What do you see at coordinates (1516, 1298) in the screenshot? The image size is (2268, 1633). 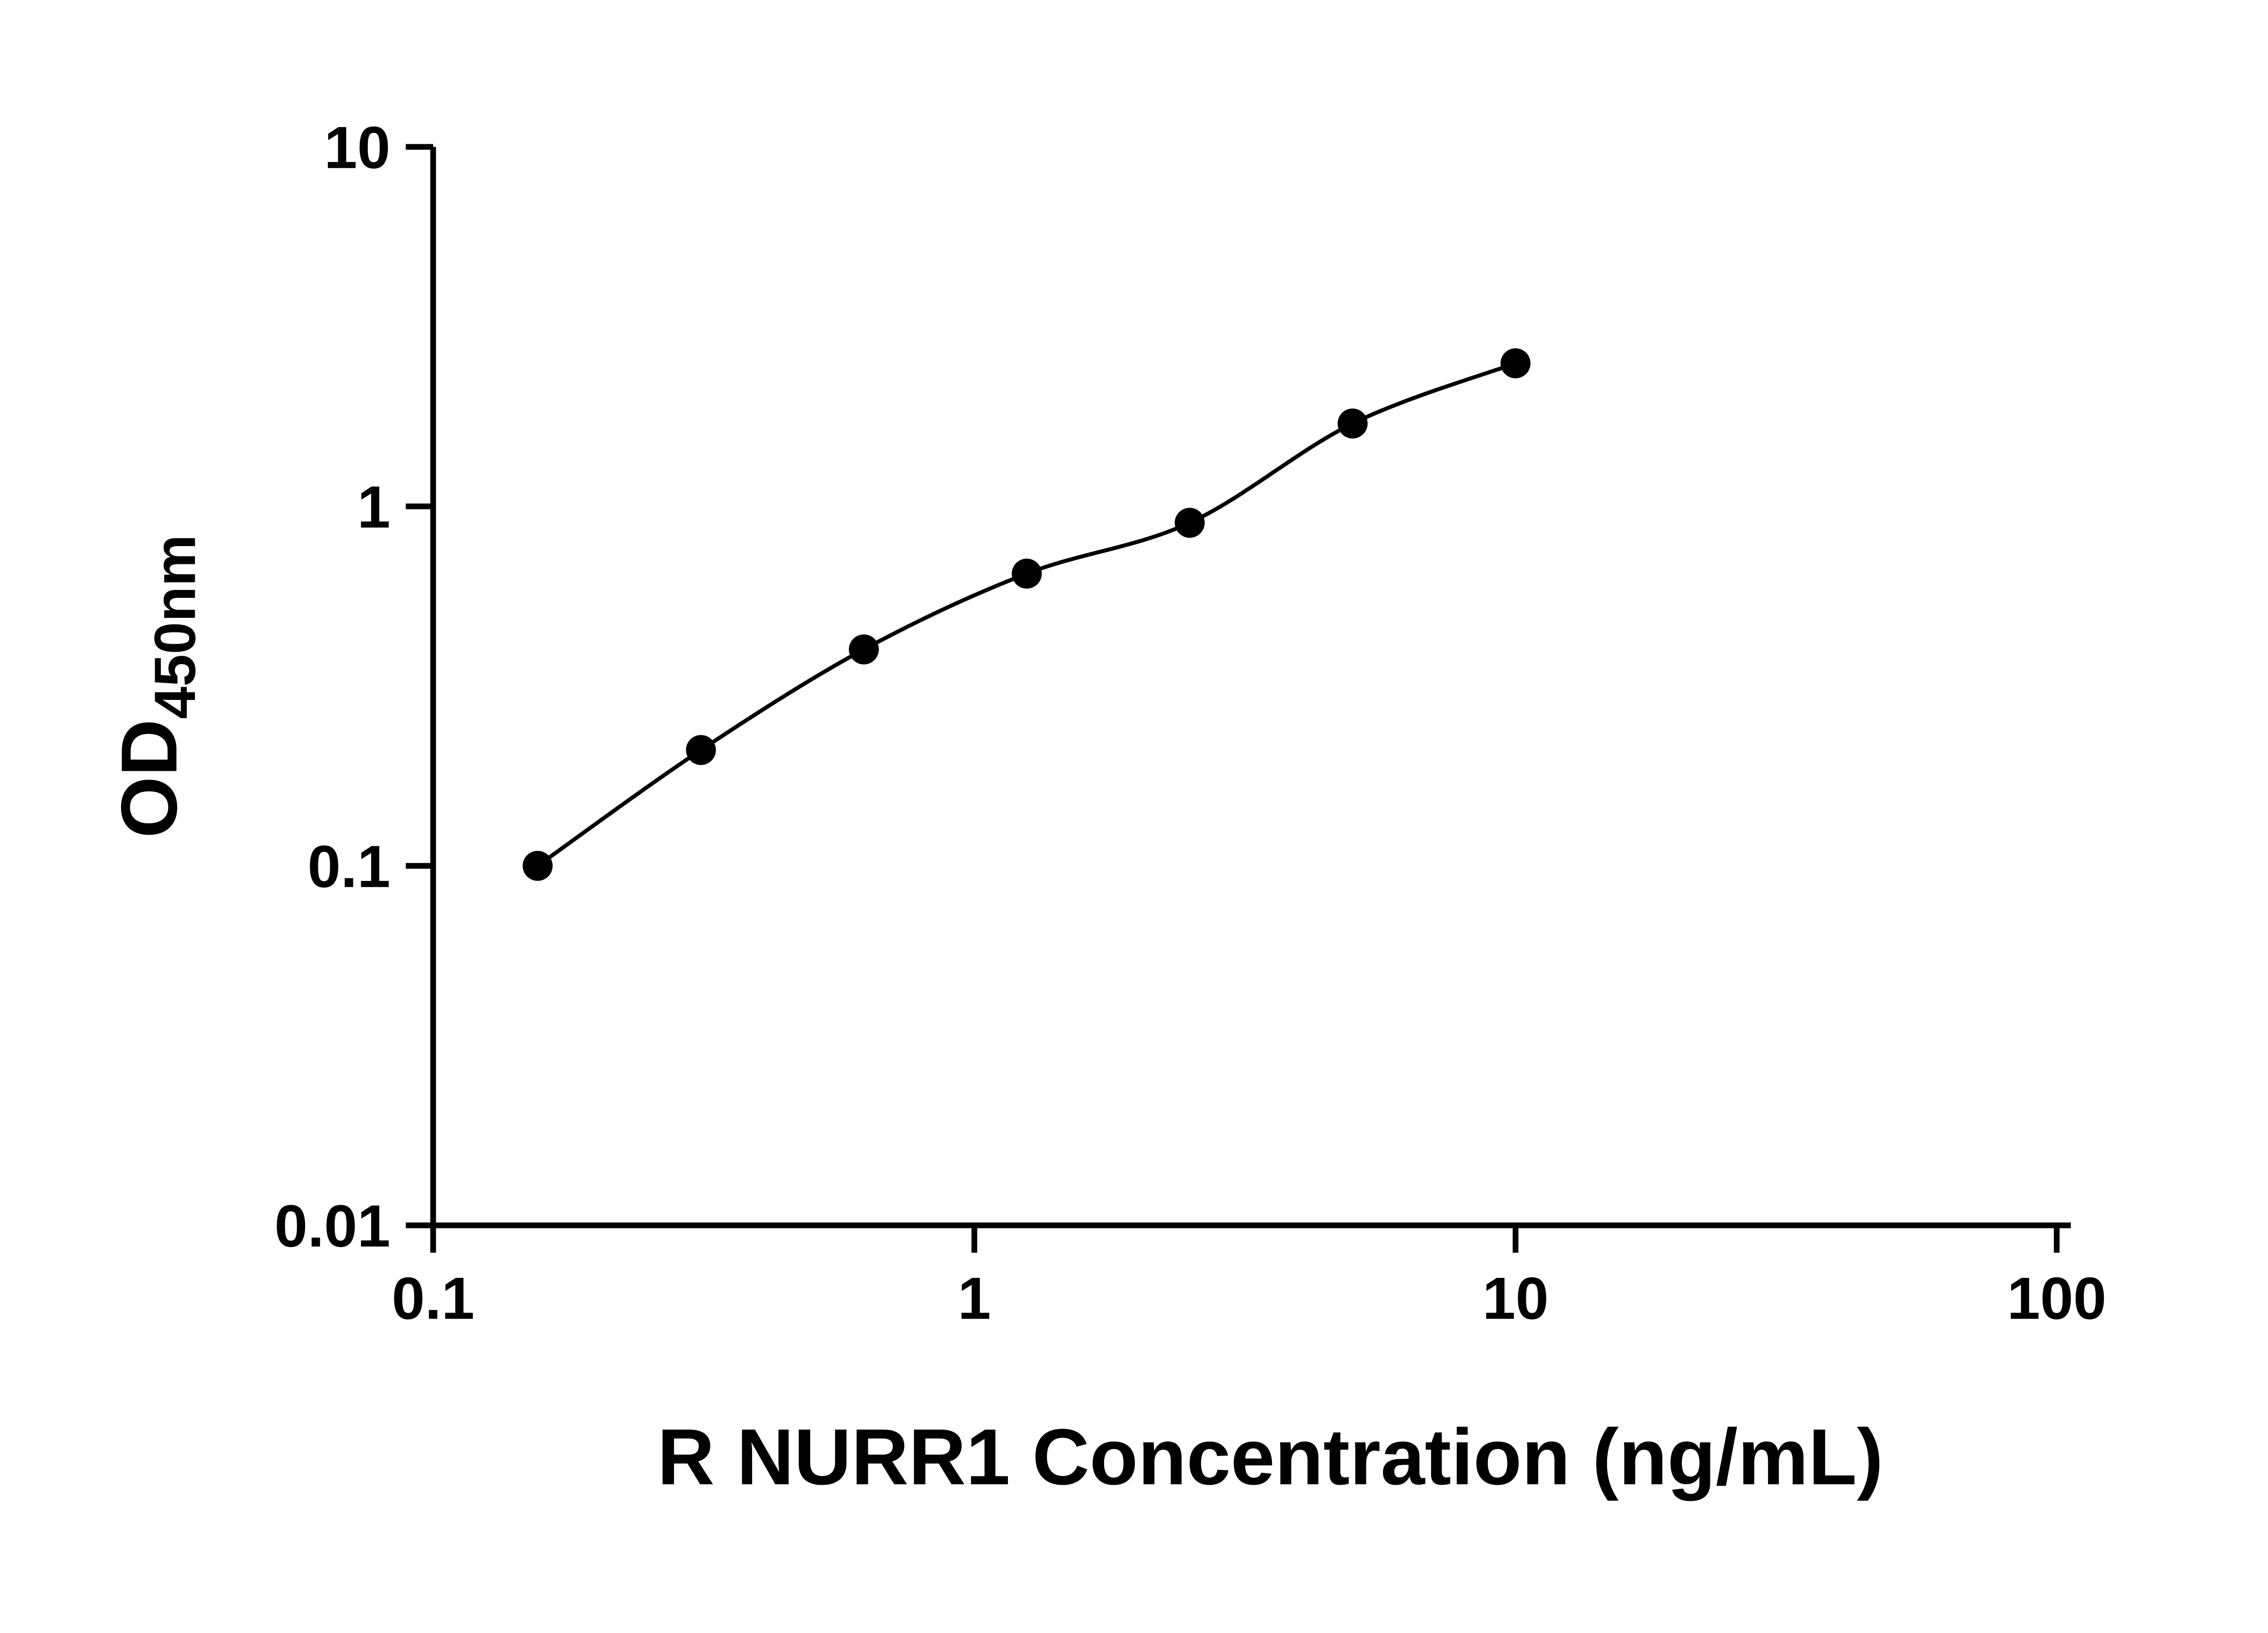 I see `x-axis-tick-label: 10` at bounding box center [1516, 1298].